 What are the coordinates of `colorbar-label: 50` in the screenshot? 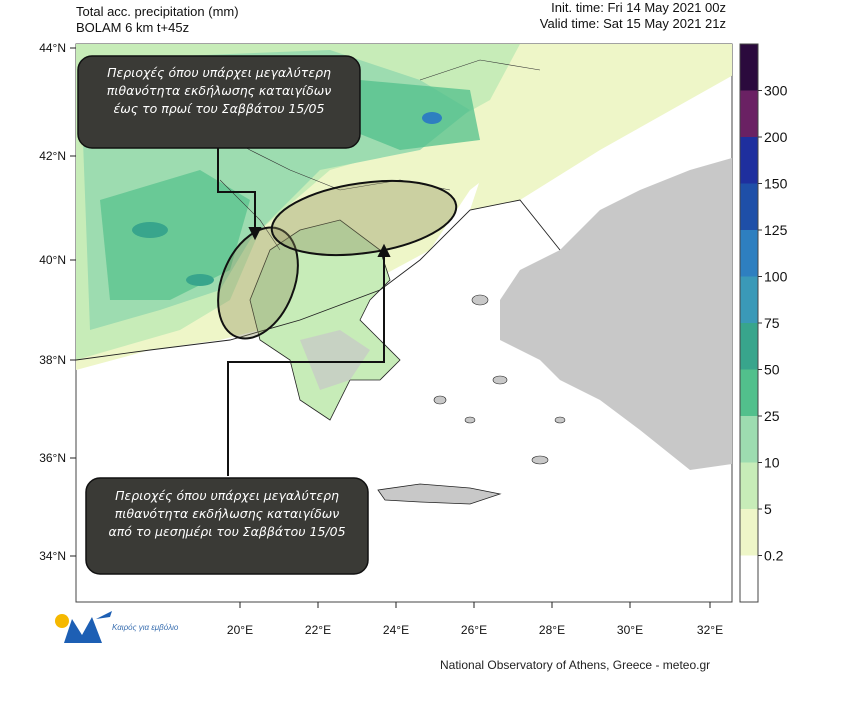 It's located at (772, 370).